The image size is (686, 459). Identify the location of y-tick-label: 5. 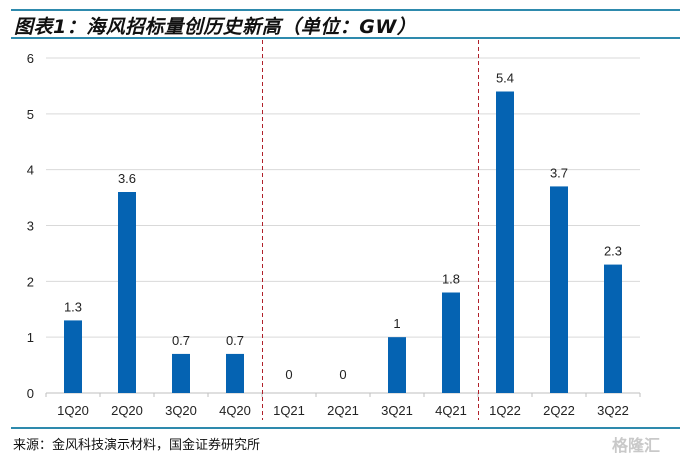
(30, 114).